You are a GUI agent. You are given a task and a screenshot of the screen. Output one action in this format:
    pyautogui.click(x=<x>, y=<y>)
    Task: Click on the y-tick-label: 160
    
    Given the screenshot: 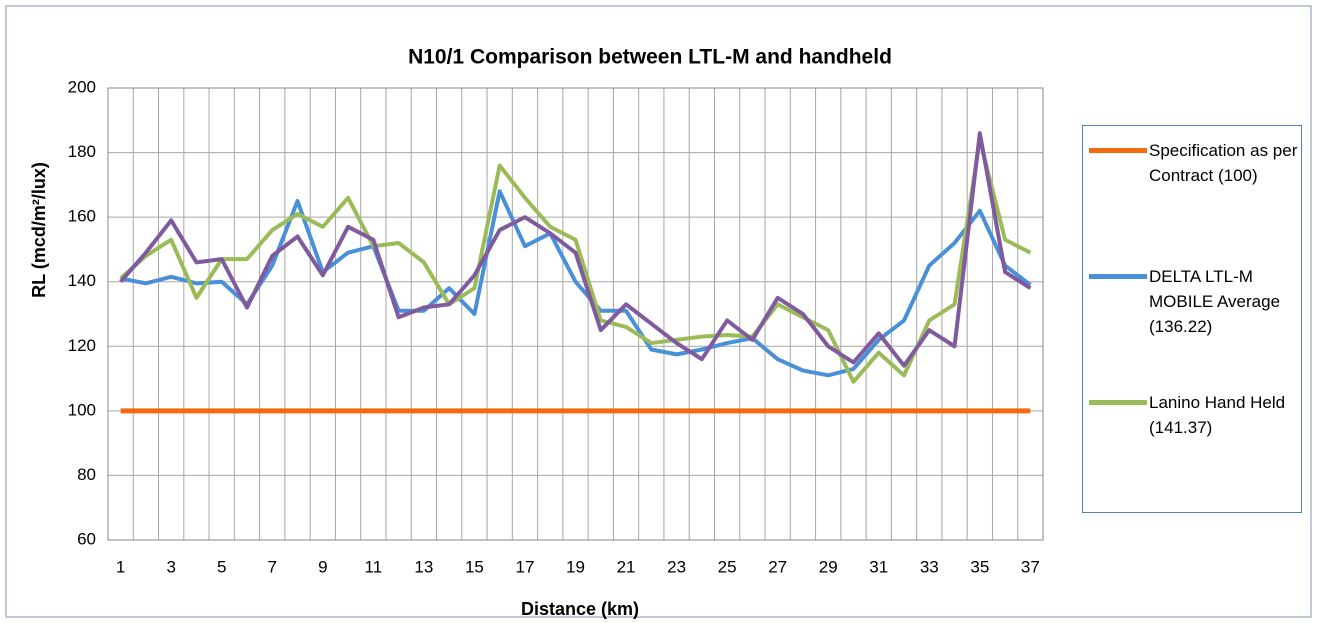 What is the action you would take?
    pyautogui.click(x=82, y=216)
    